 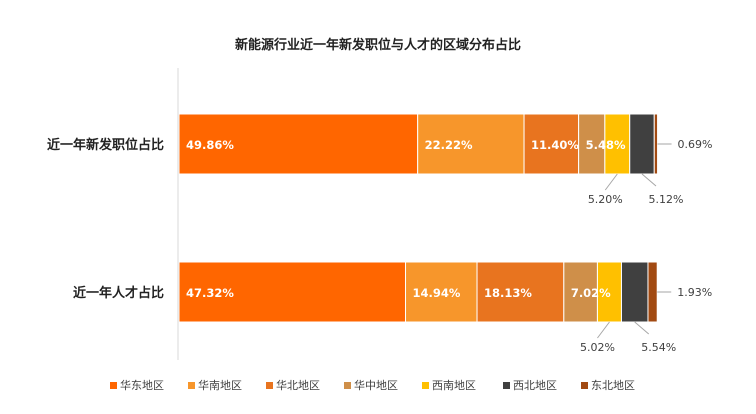 I want to click on data-label: 49.86%, so click(x=210, y=145).